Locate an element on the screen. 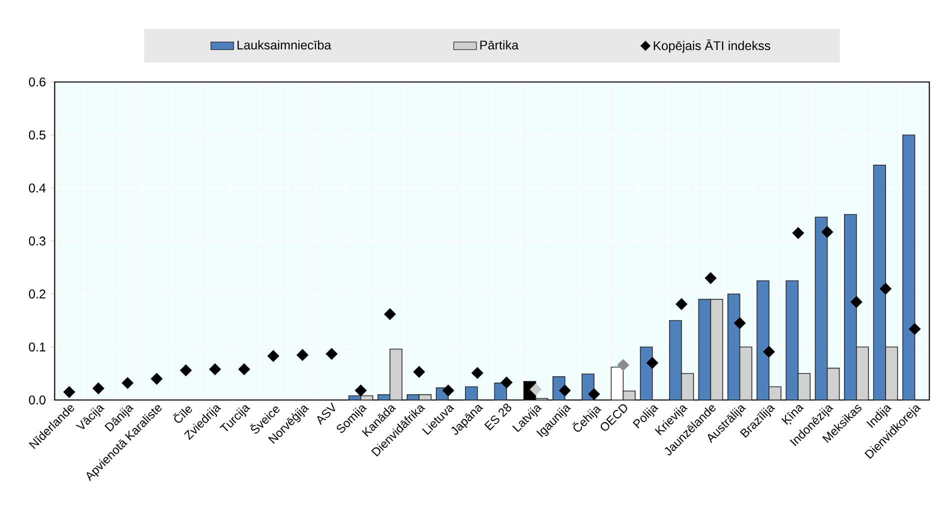 This screenshot has height=516, width=932. y-tick-label: 0.0 is located at coordinates (37, 400).